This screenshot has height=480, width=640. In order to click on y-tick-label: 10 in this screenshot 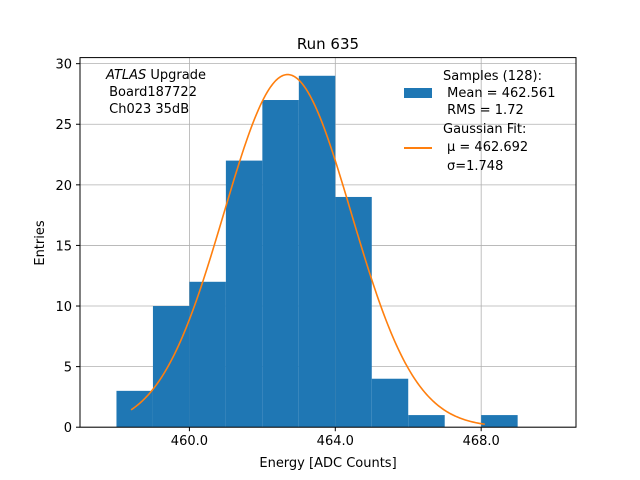, I will do `click(63, 307)`.